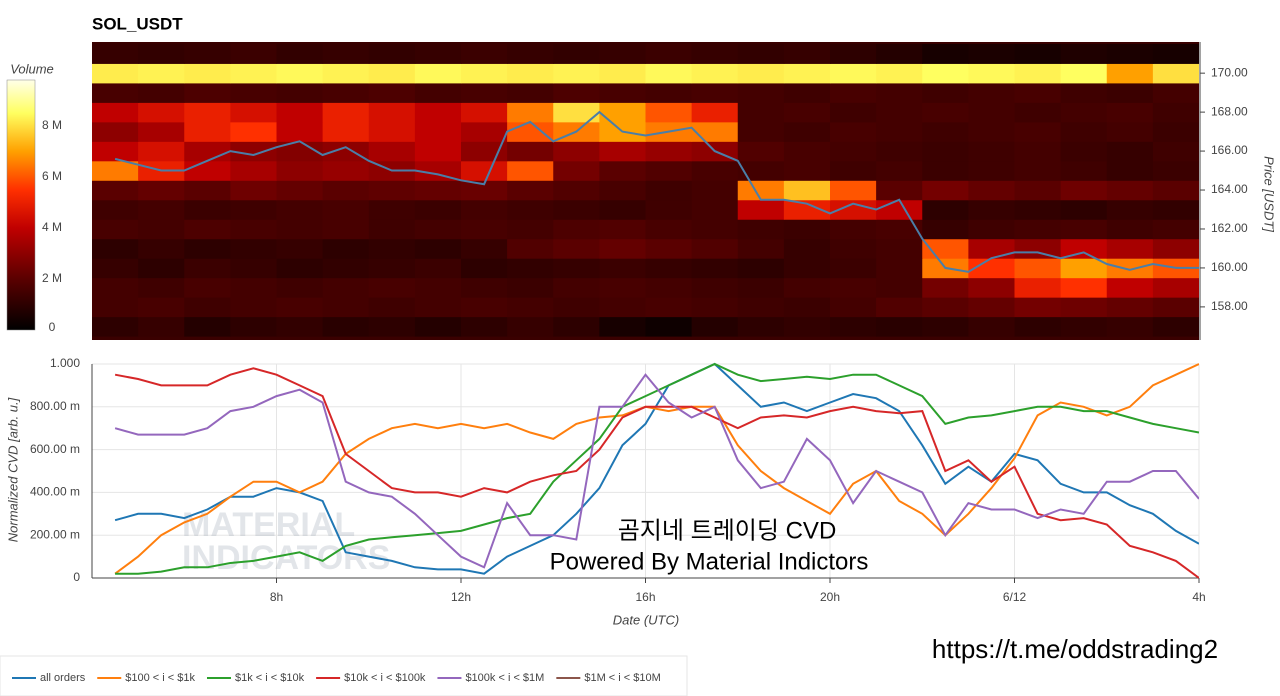 Image resolution: width=1280 pixels, height=696 pixels. Describe the element at coordinates (52, 227) in the screenshot. I see `colorbar-tick-label: 4 M` at that location.